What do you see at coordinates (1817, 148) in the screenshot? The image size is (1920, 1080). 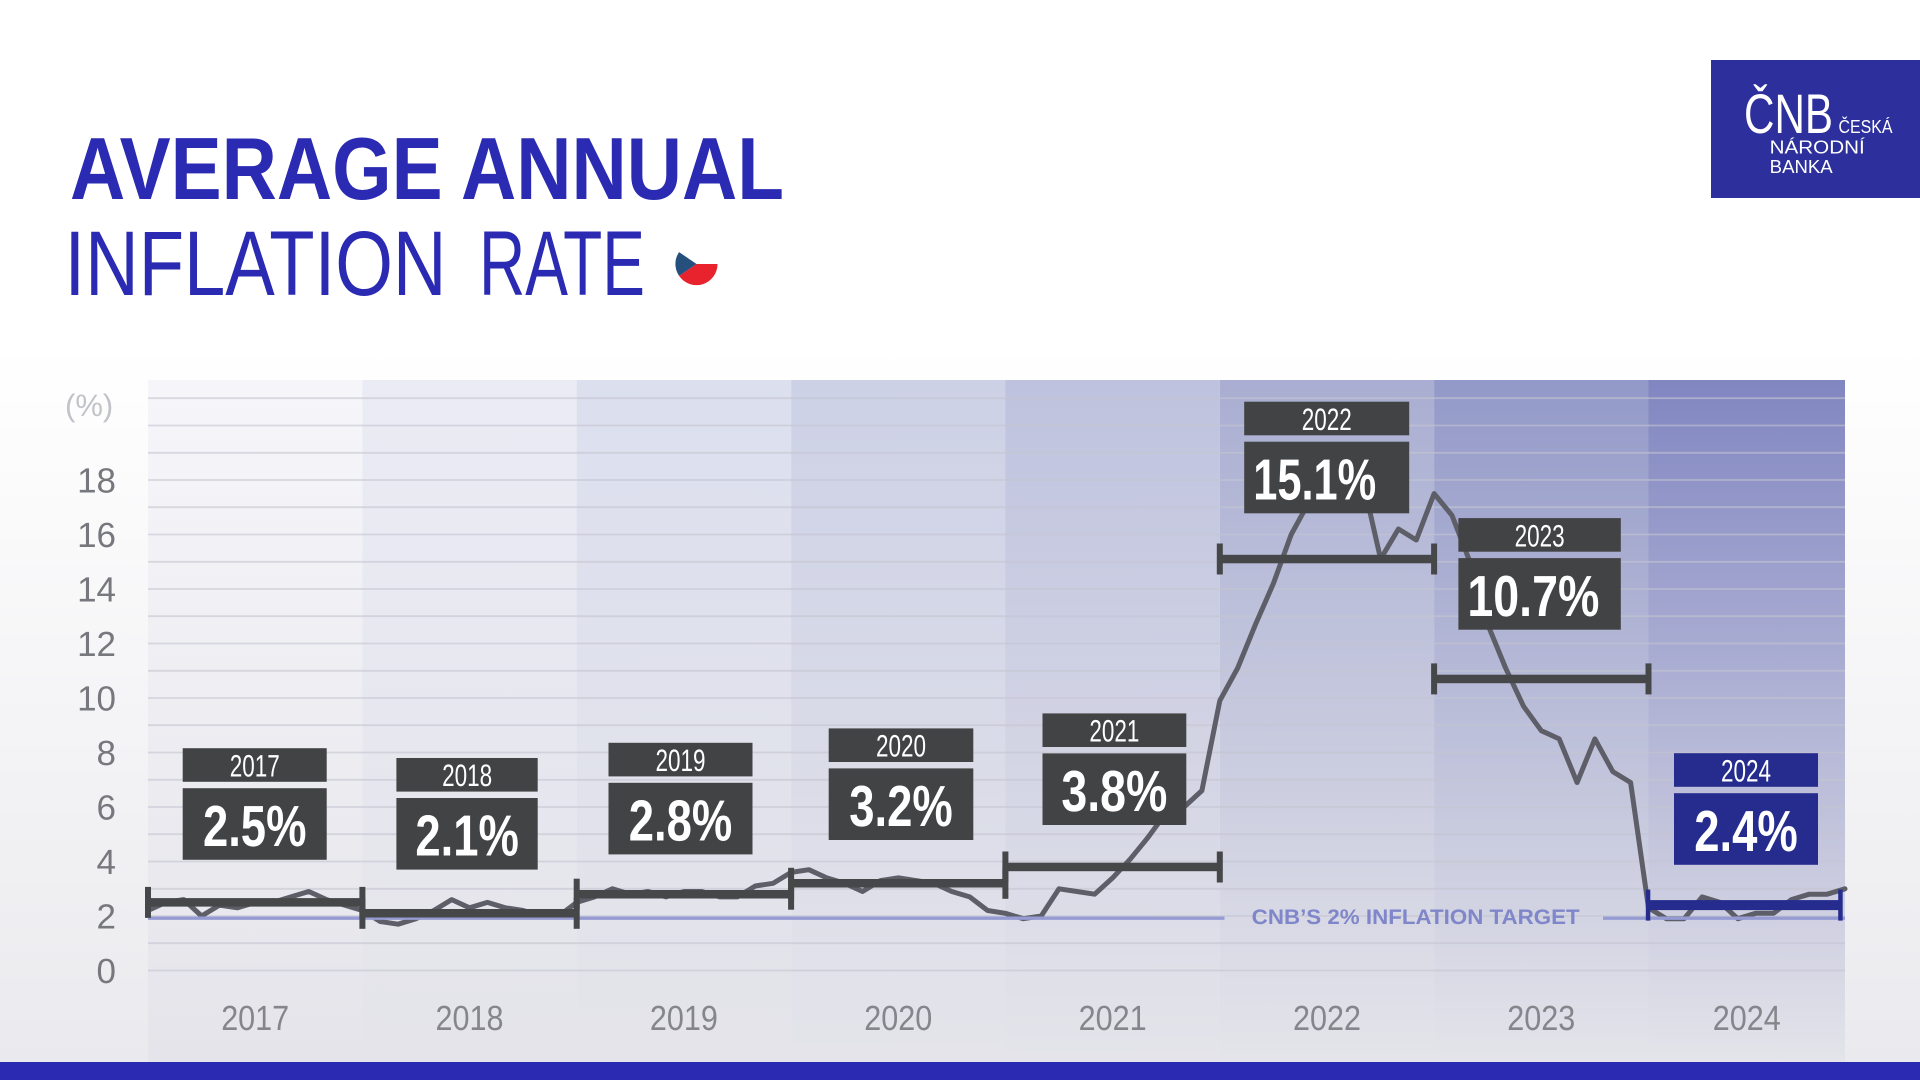 I see `svg-text: NÁRODNÍ` at bounding box center [1817, 148].